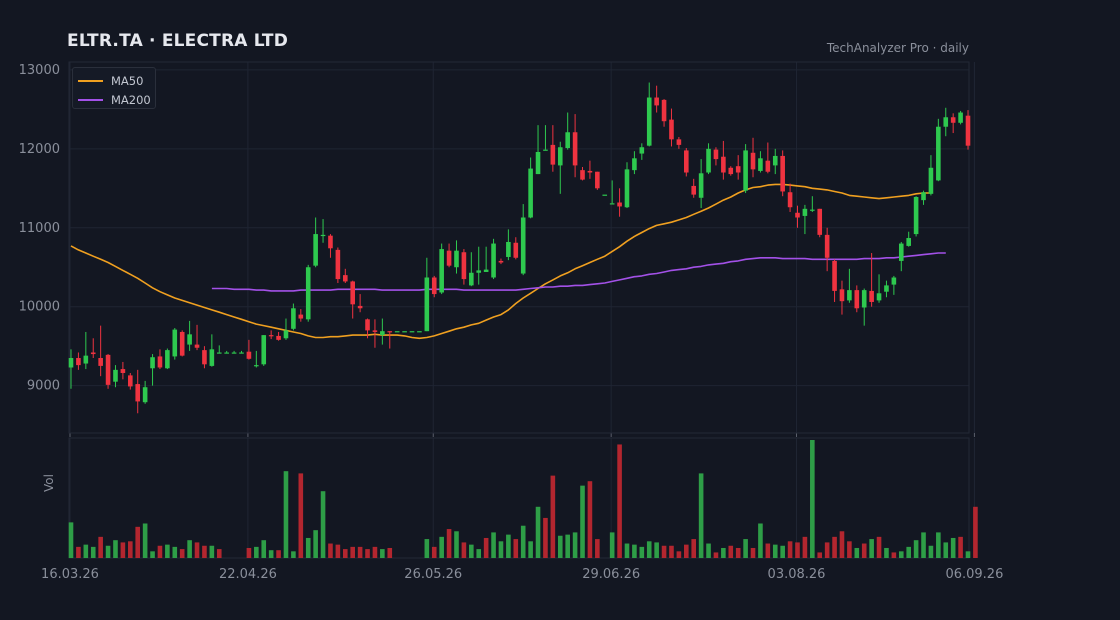  What do you see at coordinates (131, 99) in the screenshot?
I see `legend-label-ma200: MA200` at bounding box center [131, 99].